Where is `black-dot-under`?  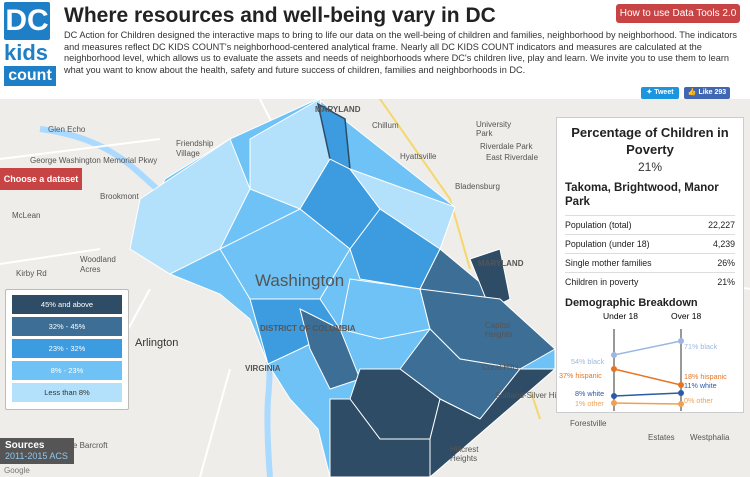
black-dot-under is located at coordinates (614, 355).